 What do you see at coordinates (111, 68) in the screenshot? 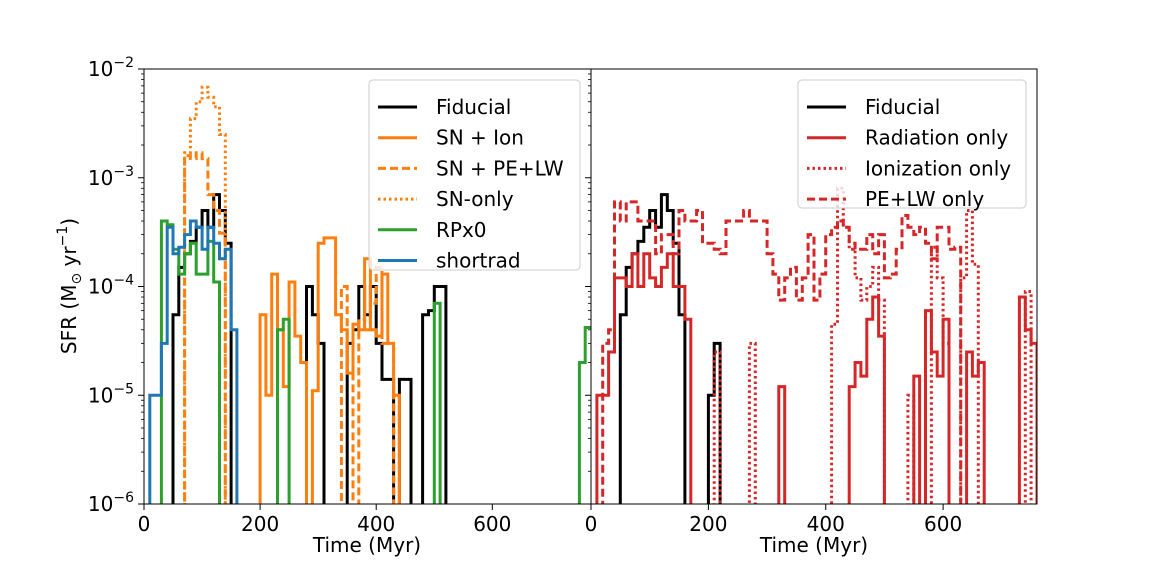
I see `y-tick-label: 10⁻²` at bounding box center [111, 68].